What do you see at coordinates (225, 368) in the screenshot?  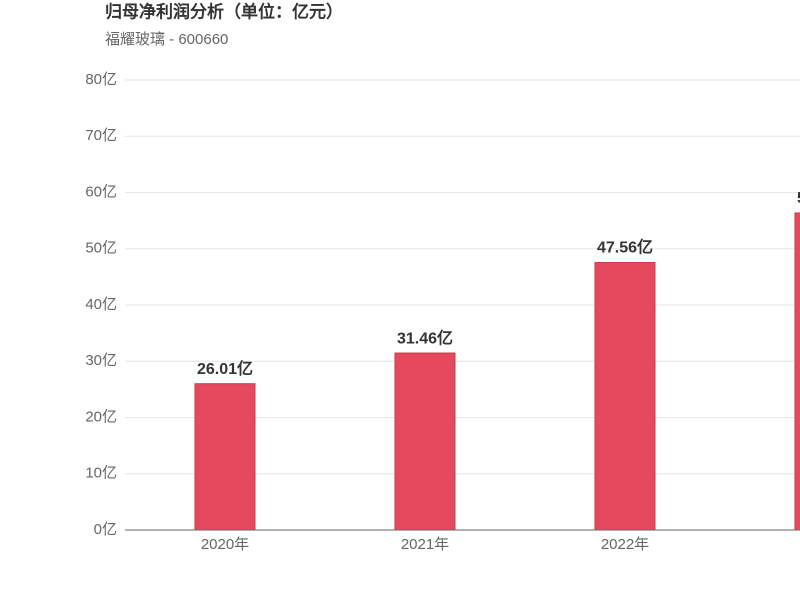 I see `data-label: 26.01亿` at bounding box center [225, 368].